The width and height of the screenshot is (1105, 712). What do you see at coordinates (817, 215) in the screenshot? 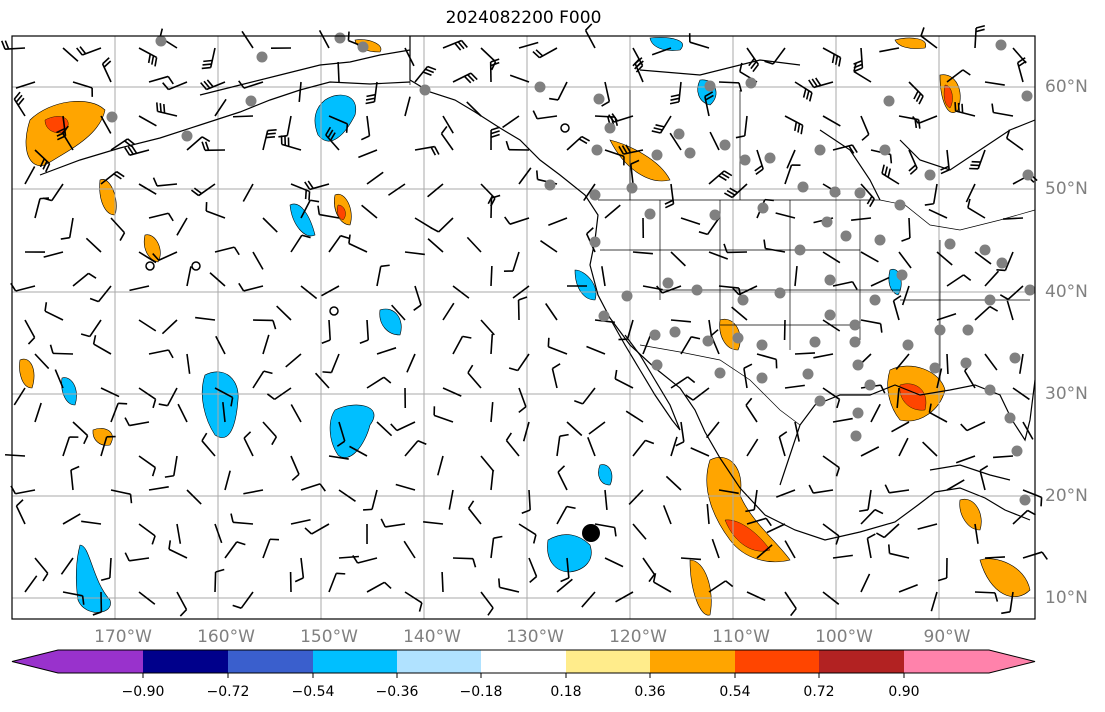
I see `us-canada-border` at bounding box center [817, 215].